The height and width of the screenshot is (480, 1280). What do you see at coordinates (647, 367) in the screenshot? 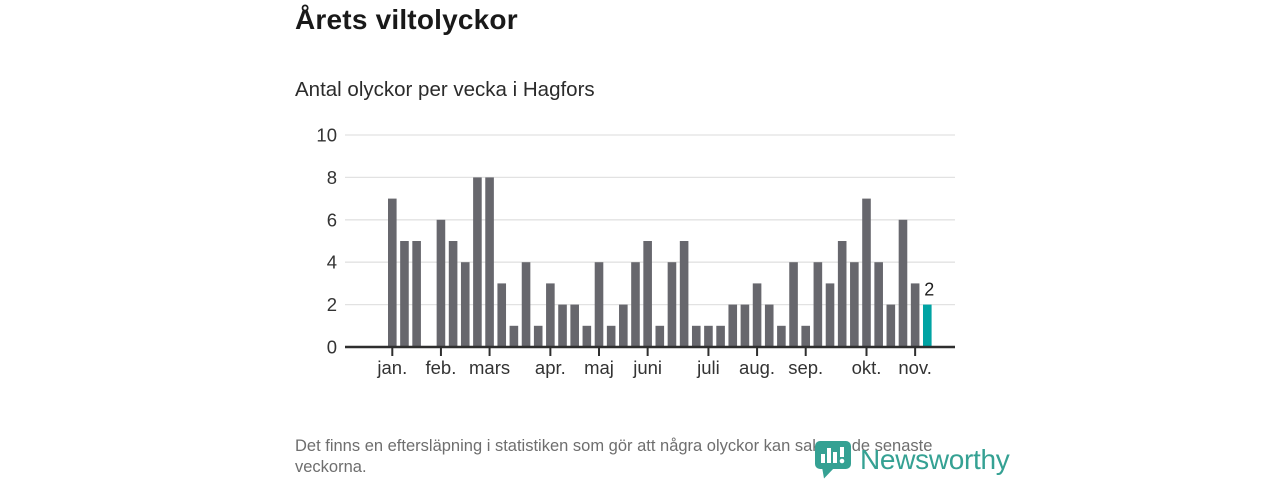
I see `x-axis-label-juni: juni` at bounding box center [647, 367].